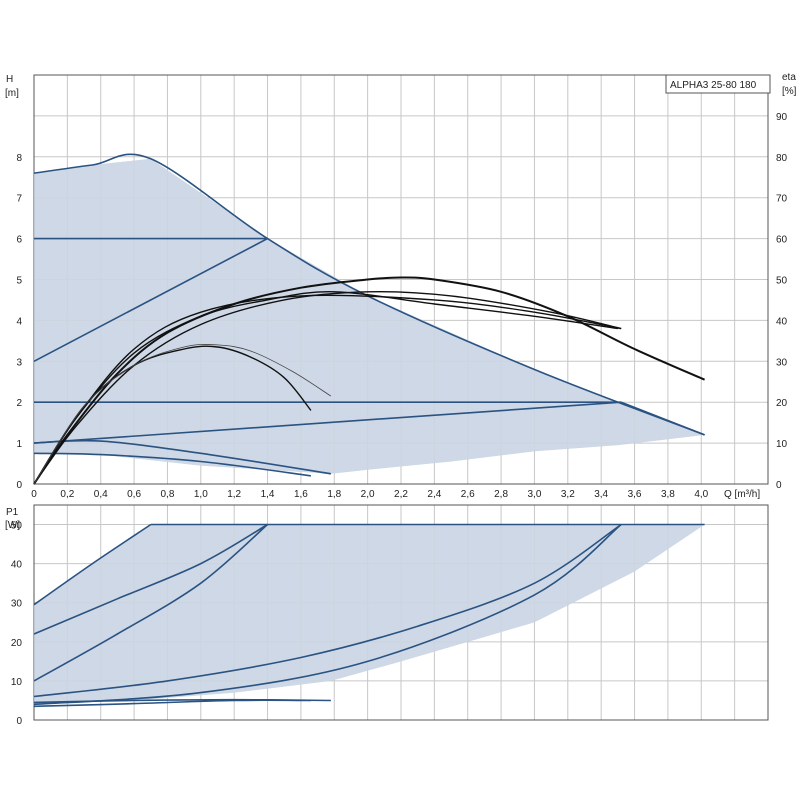 This screenshot has width=800, height=800. Describe the element at coordinates (568, 494) in the screenshot. I see `flow-tick-label: 3,2` at that location.